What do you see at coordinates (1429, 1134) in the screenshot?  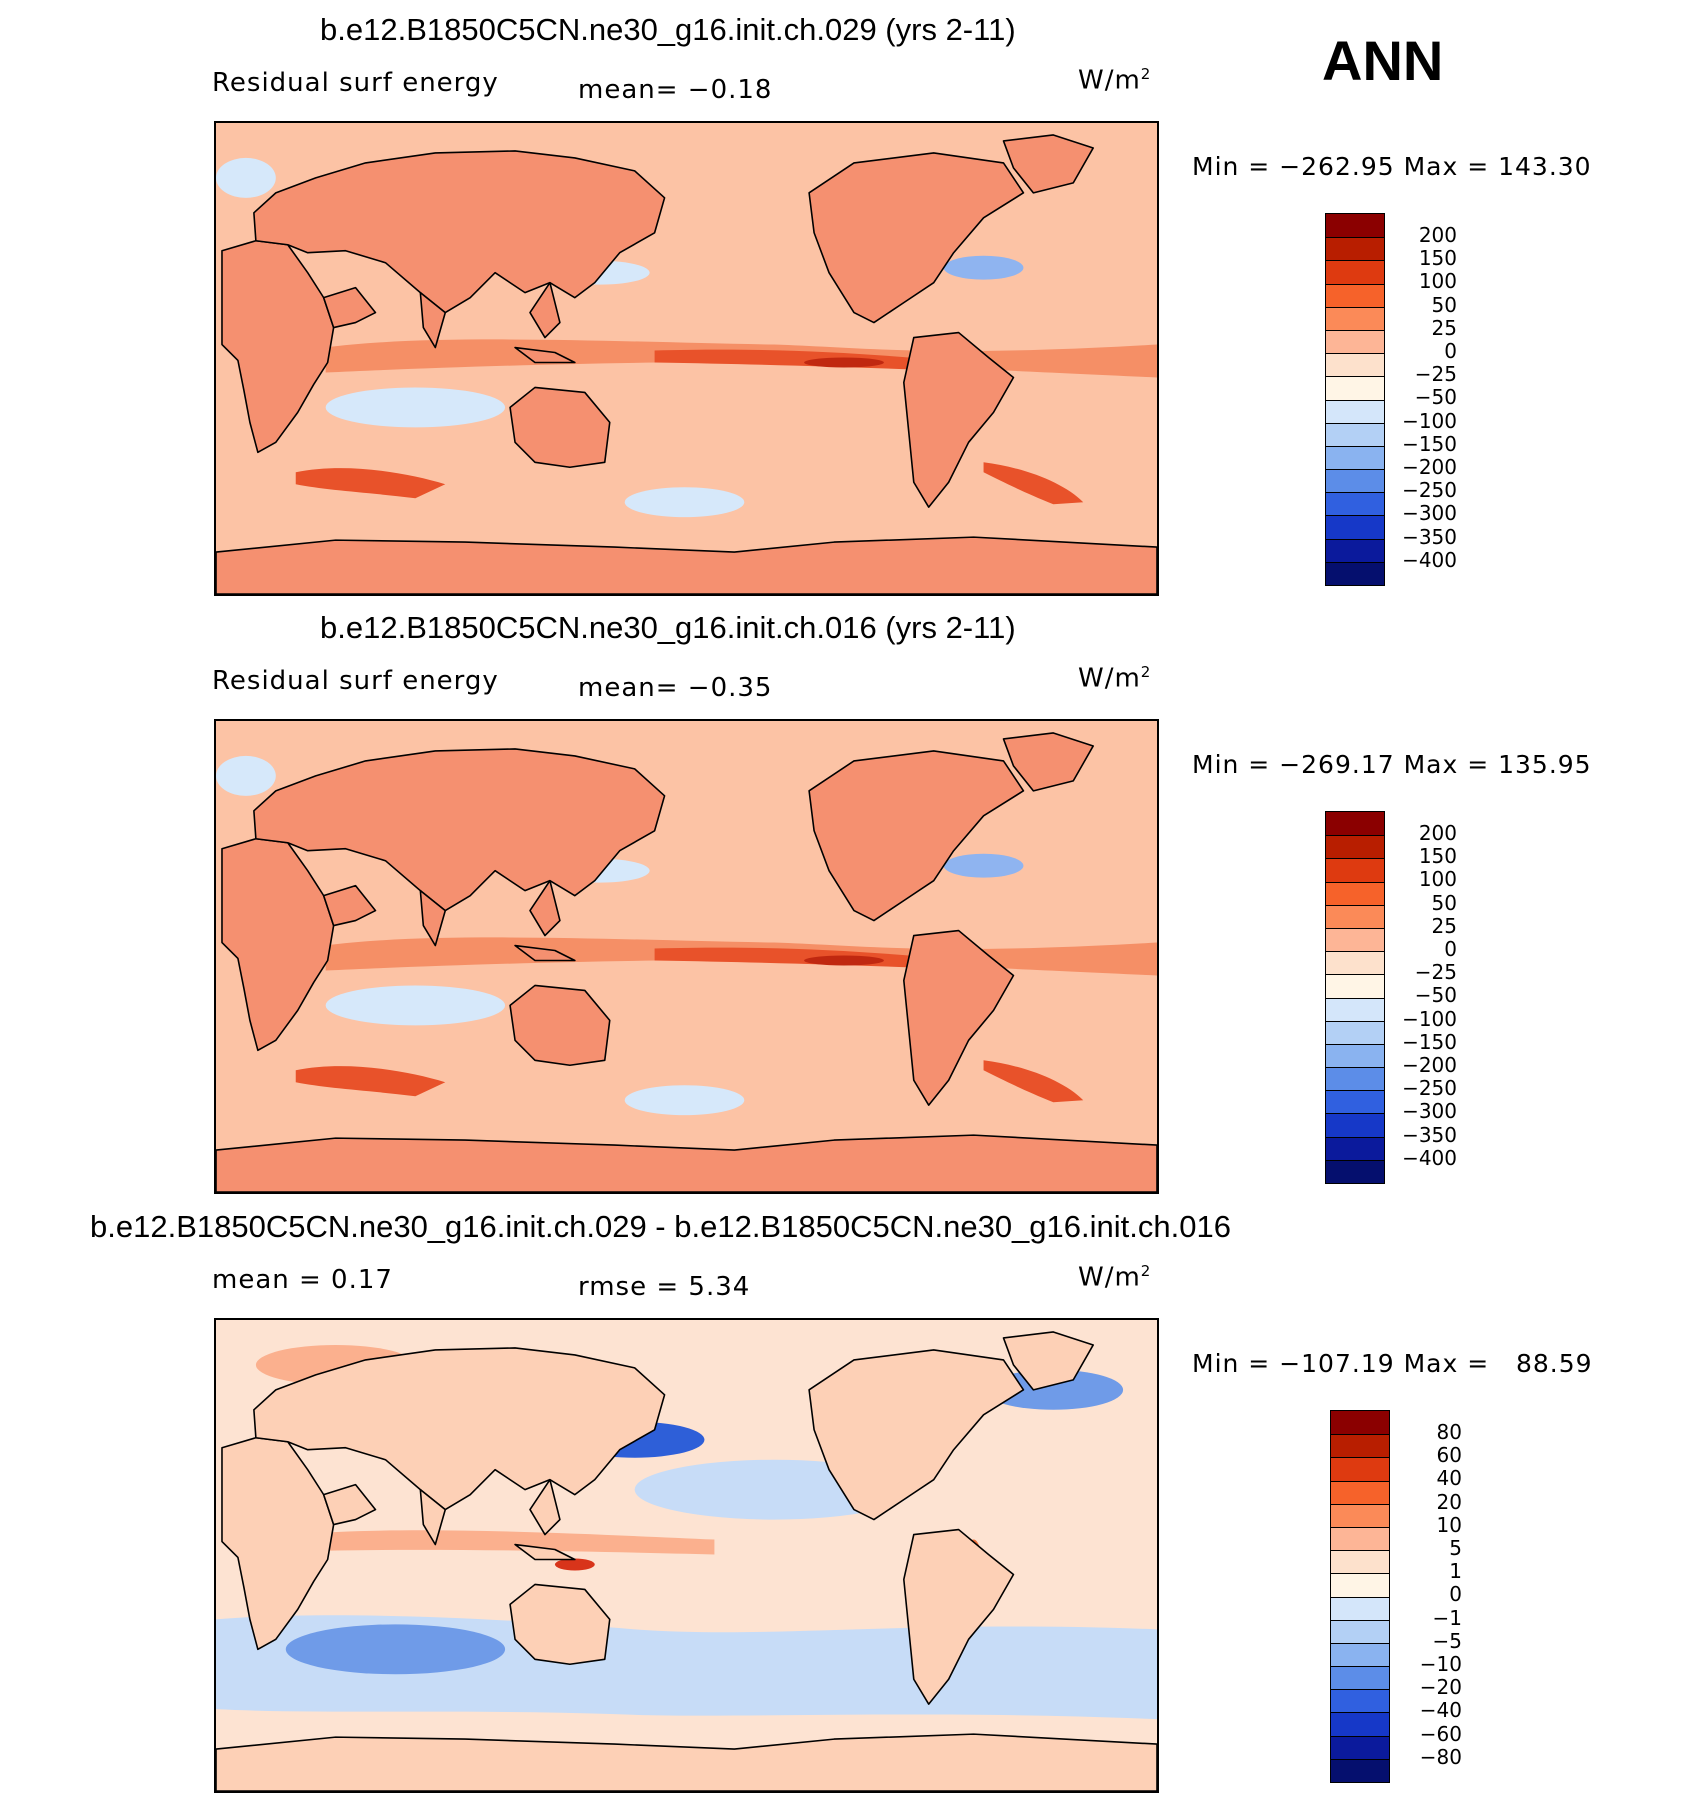 I see `colorbar-tick-label: −350` at bounding box center [1429, 1134].